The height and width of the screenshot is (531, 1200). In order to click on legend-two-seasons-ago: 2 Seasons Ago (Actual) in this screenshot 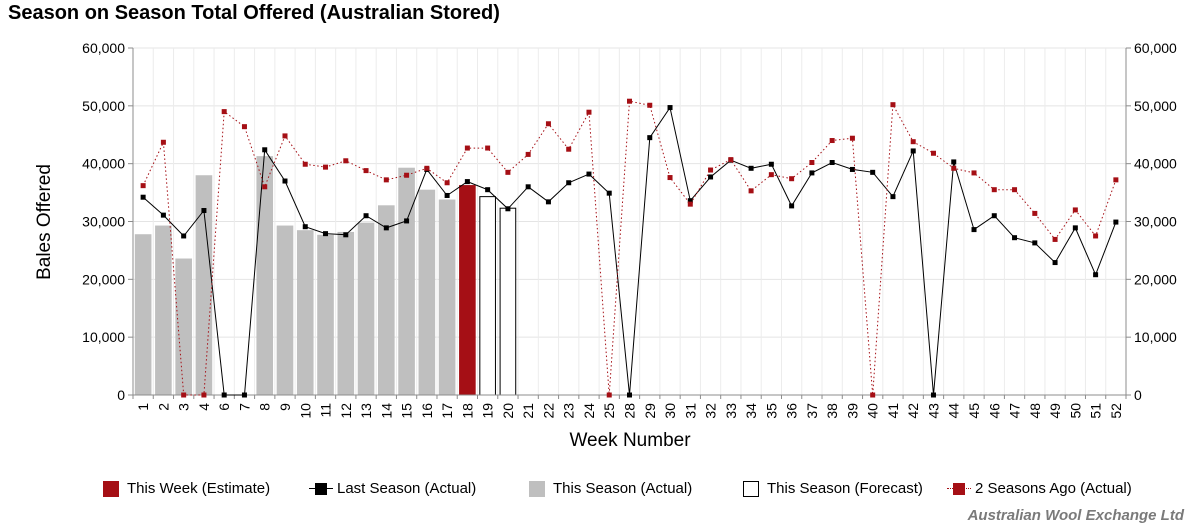, I will do `click(1039, 488)`.